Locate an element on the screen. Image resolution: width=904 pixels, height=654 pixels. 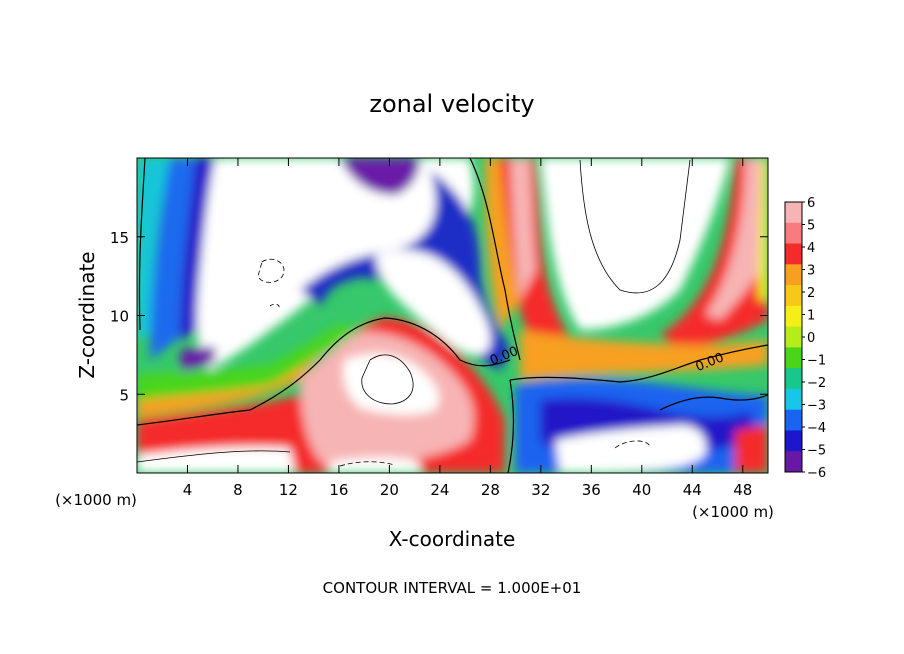
field-bottom-white is located at coordinates (216, 459).